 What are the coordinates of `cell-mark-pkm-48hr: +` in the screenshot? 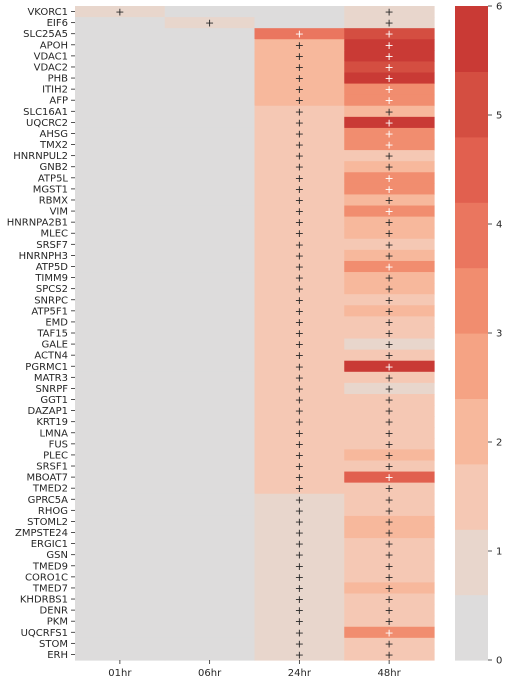 It's located at (389, 621).